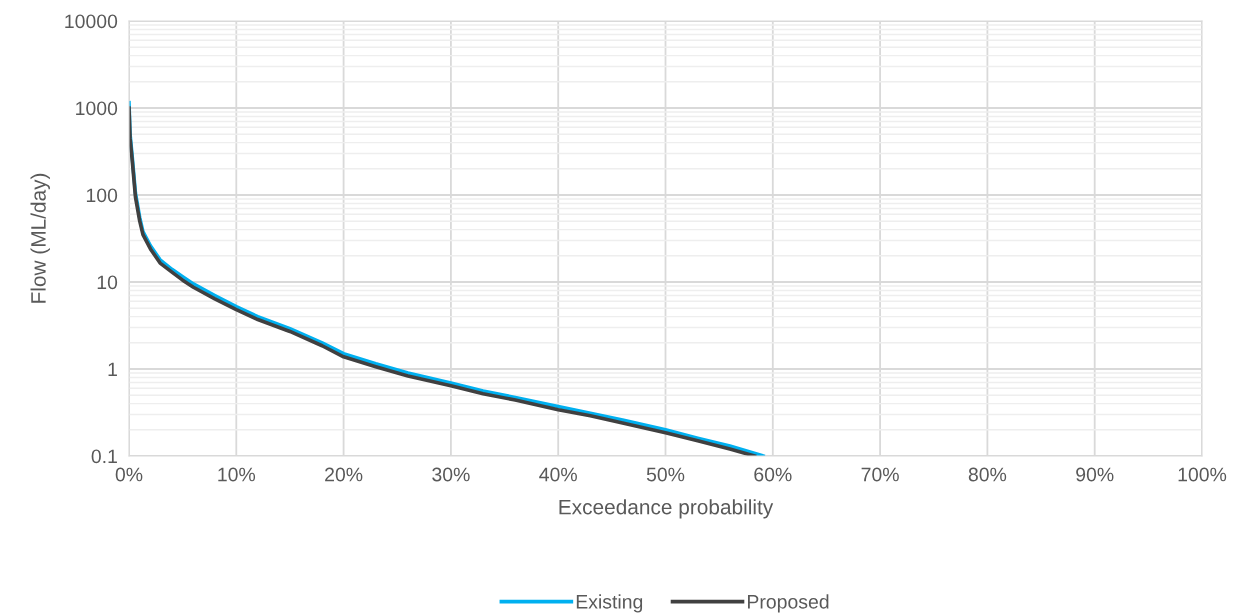 This screenshot has height=614, width=1242. Describe the element at coordinates (107, 282) in the screenshot. I see `y-tick-label: 10` at that location.